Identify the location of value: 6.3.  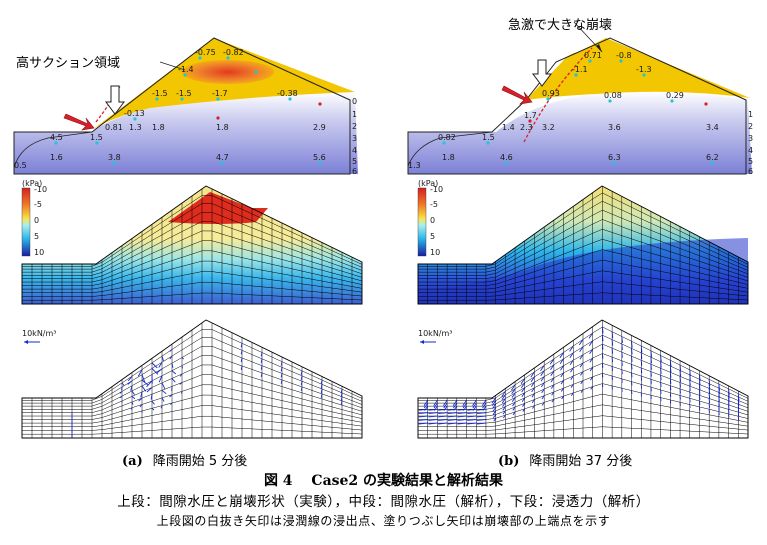
(614, 157).